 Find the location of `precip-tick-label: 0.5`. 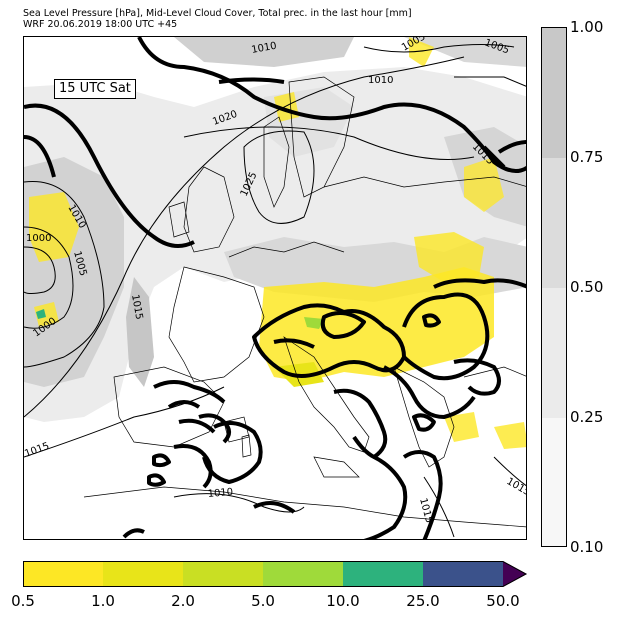

precip-tick-label: 0.5 is located at coordinates (23, 601).